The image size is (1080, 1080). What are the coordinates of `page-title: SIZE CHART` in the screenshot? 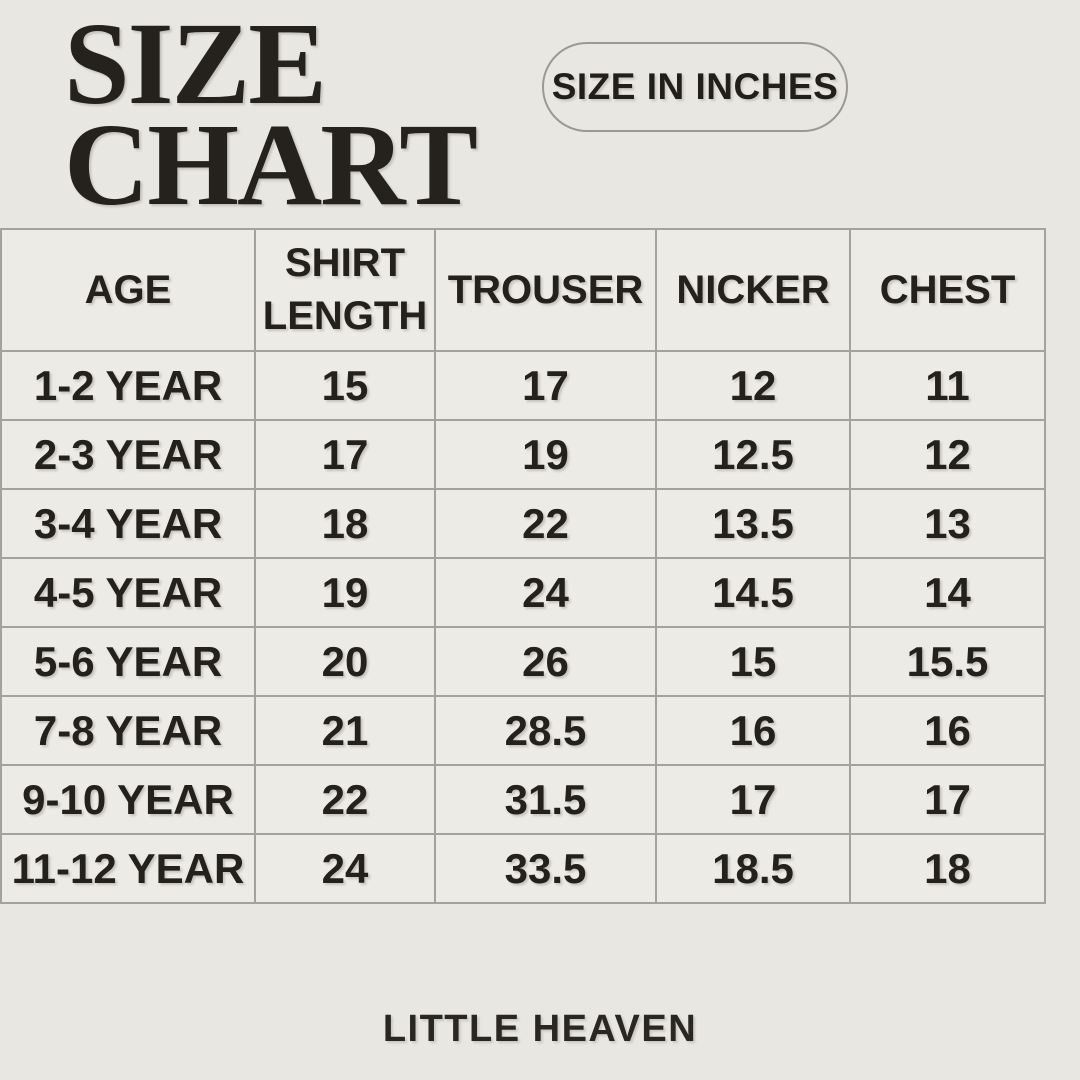 It's located at (271, 115).